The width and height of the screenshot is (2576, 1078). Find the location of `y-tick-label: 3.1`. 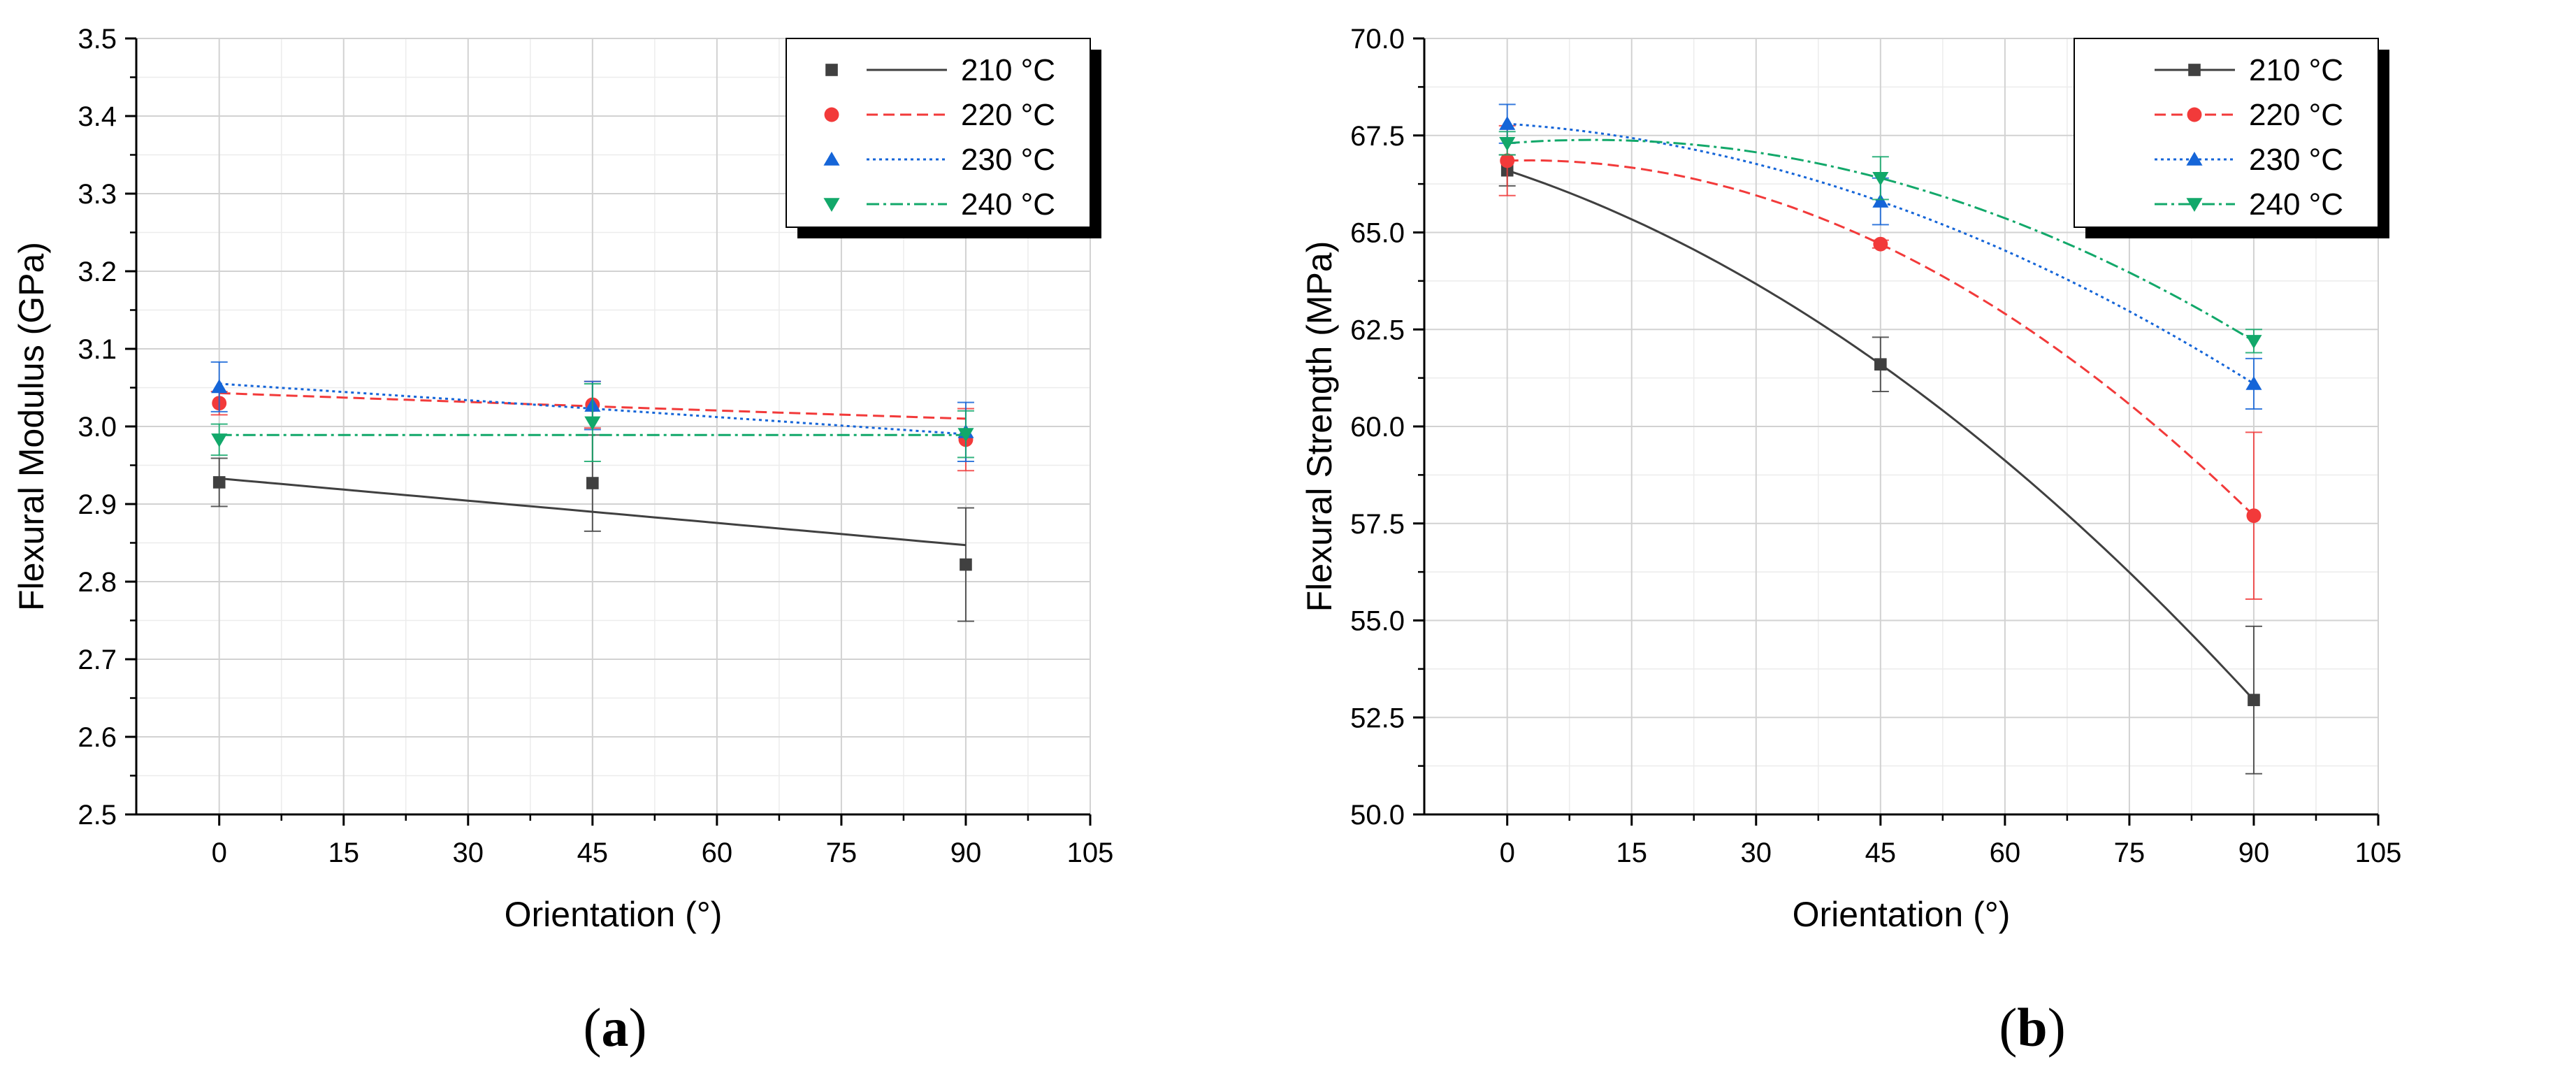

y-tick-label: 3.1 is located at coordinates (97, 349).